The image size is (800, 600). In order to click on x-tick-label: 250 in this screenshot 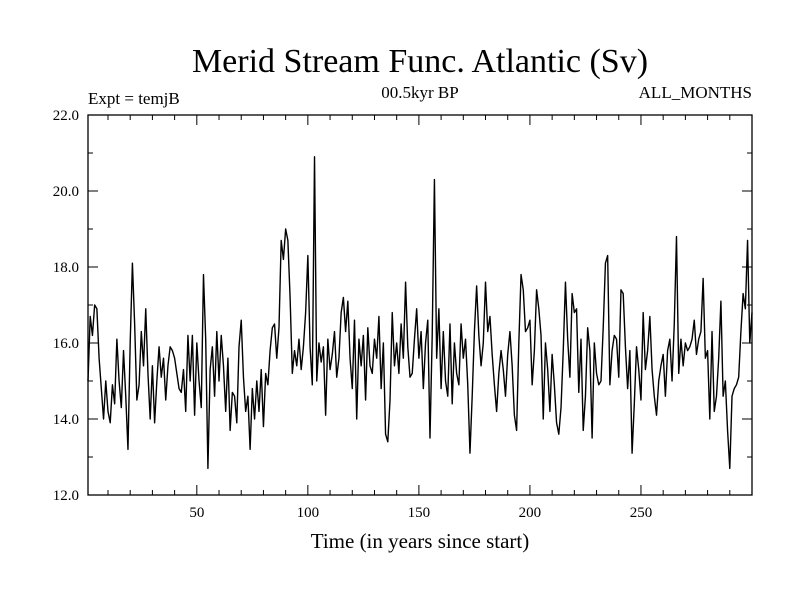, I will do `click(641, 513)`.